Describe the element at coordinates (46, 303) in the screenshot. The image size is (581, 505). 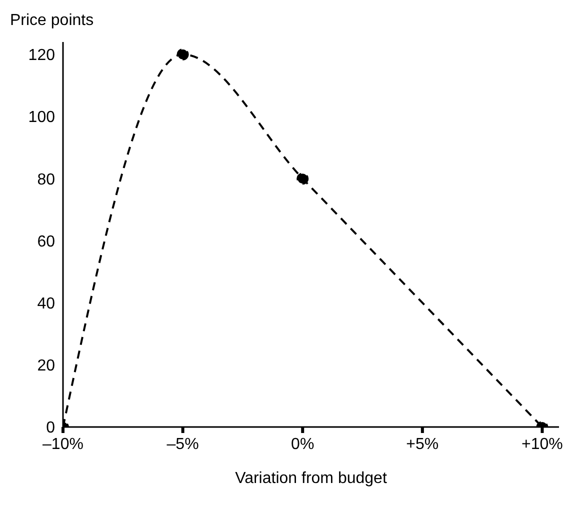
I see `y-tick-label: 40` at that location.